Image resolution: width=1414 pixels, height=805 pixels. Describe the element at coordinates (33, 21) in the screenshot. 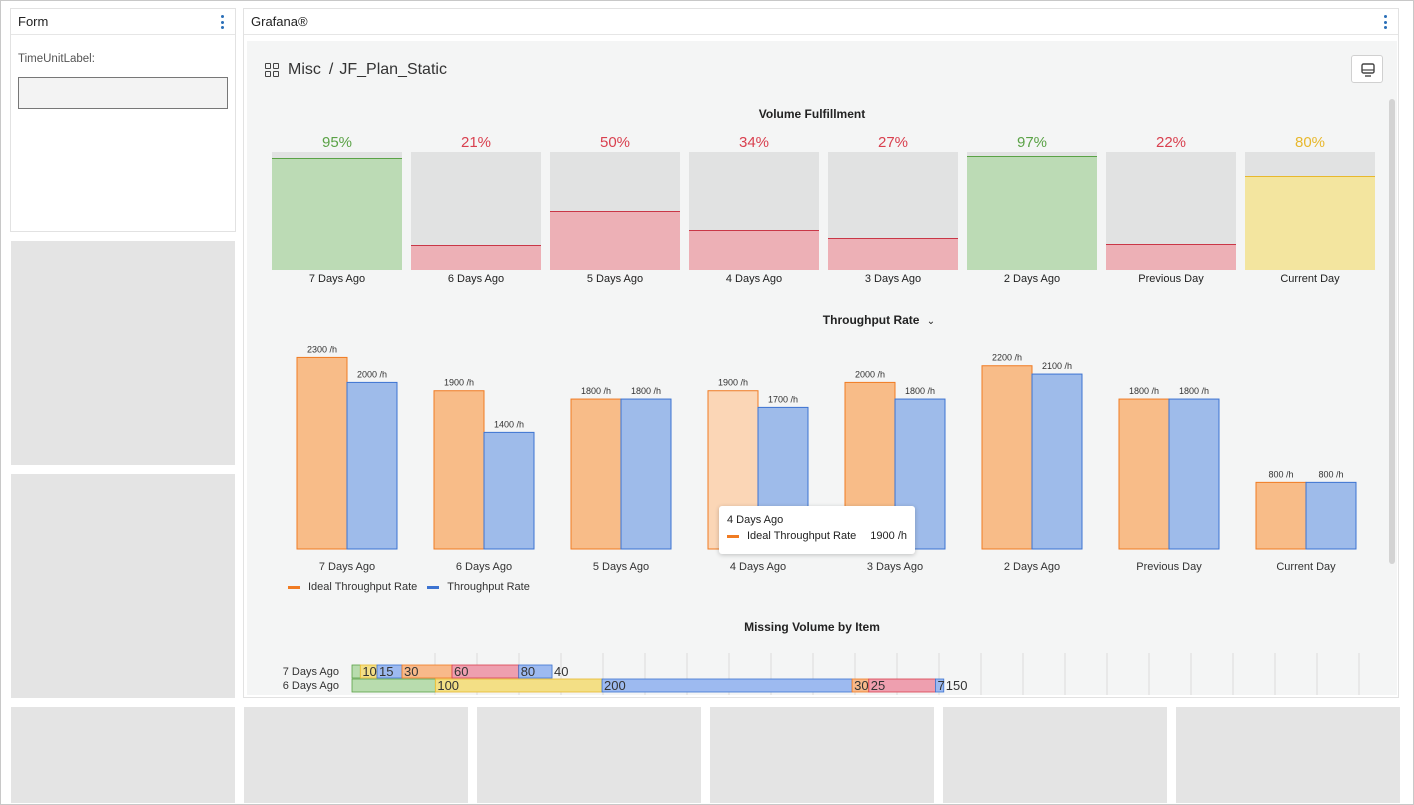

I see `form-panel-title: Form` at that location.